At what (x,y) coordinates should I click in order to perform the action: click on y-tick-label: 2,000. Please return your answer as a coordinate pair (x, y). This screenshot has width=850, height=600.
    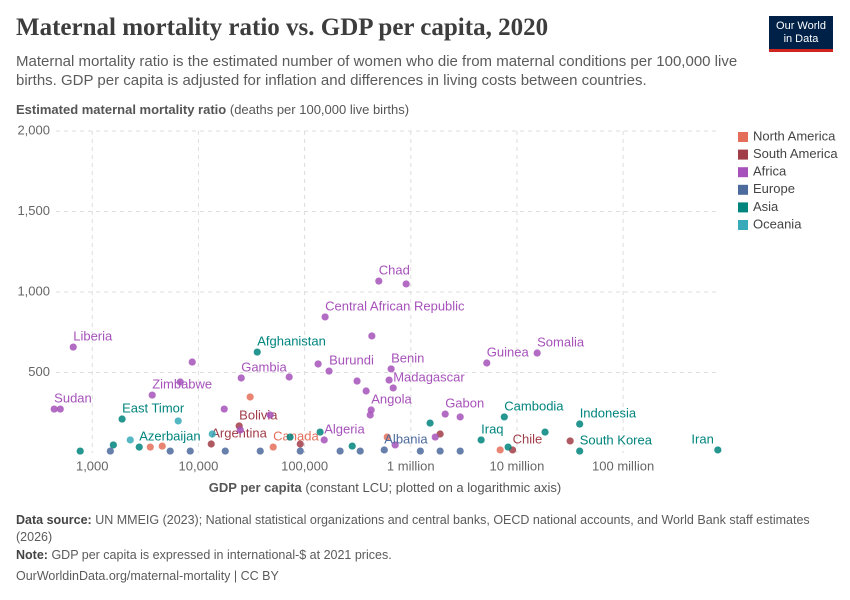
    Looking at the image, I should click on (33, 129).